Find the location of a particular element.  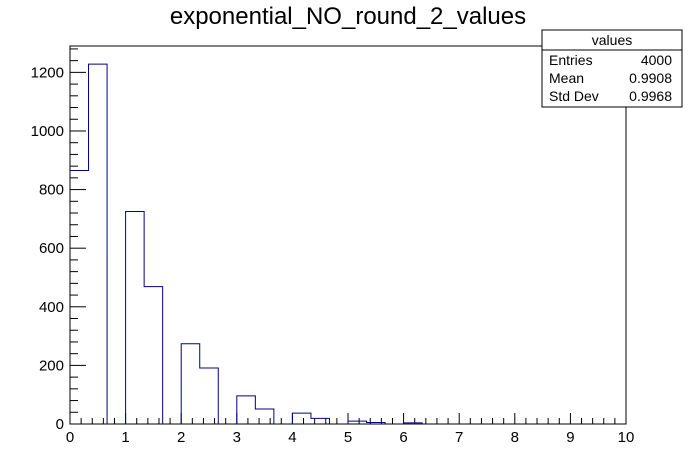

stats-box-frame is located at coordinates (612, 68).